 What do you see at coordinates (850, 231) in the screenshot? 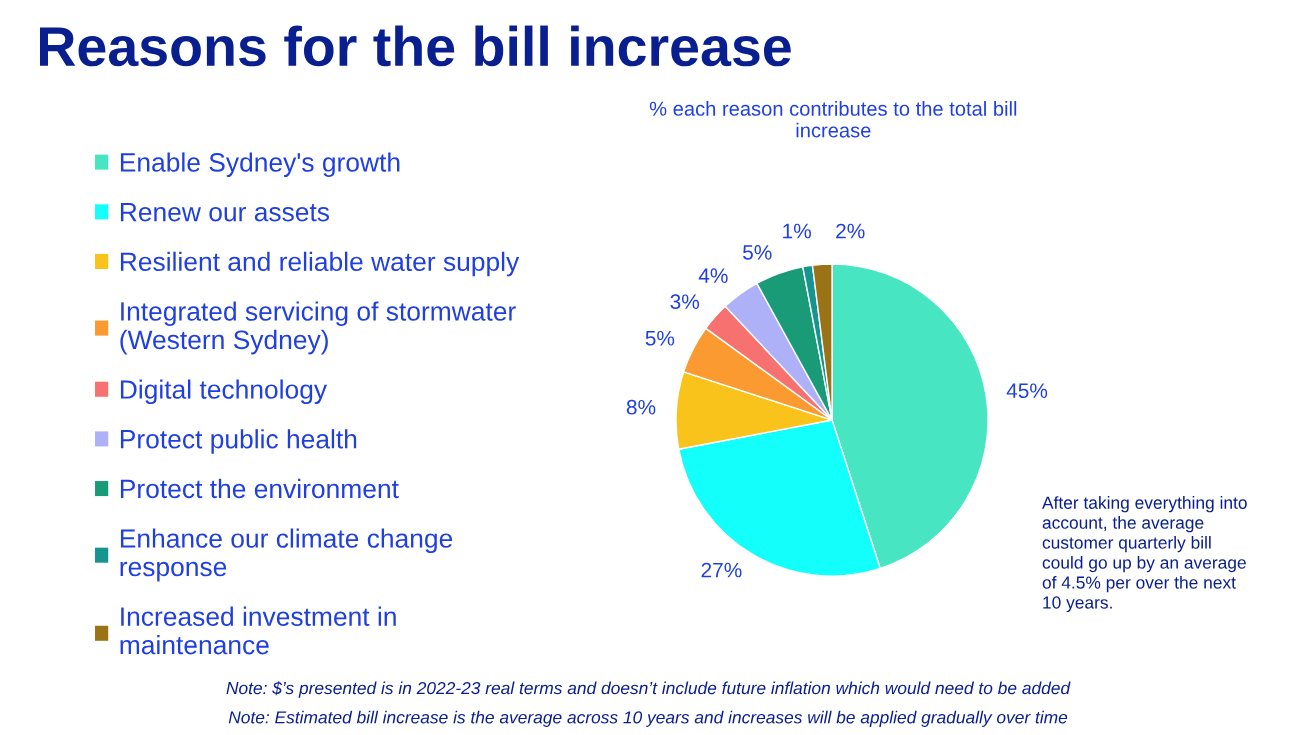
I see `data-label: 2%` at bounding box center [850, 231].